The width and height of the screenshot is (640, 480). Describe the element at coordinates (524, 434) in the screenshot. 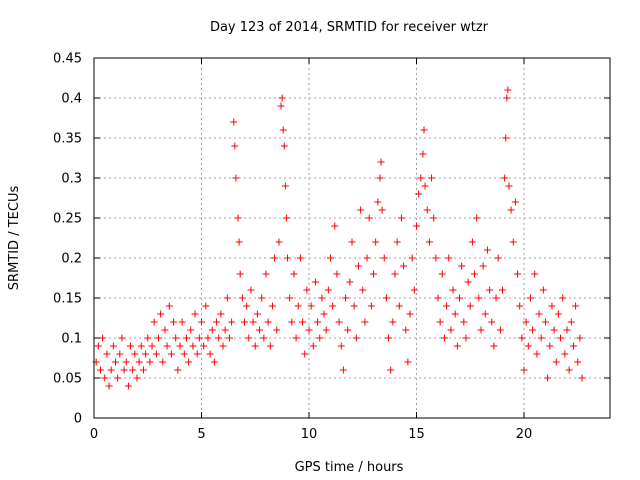

I see `x-tick-label: 20` at that location.